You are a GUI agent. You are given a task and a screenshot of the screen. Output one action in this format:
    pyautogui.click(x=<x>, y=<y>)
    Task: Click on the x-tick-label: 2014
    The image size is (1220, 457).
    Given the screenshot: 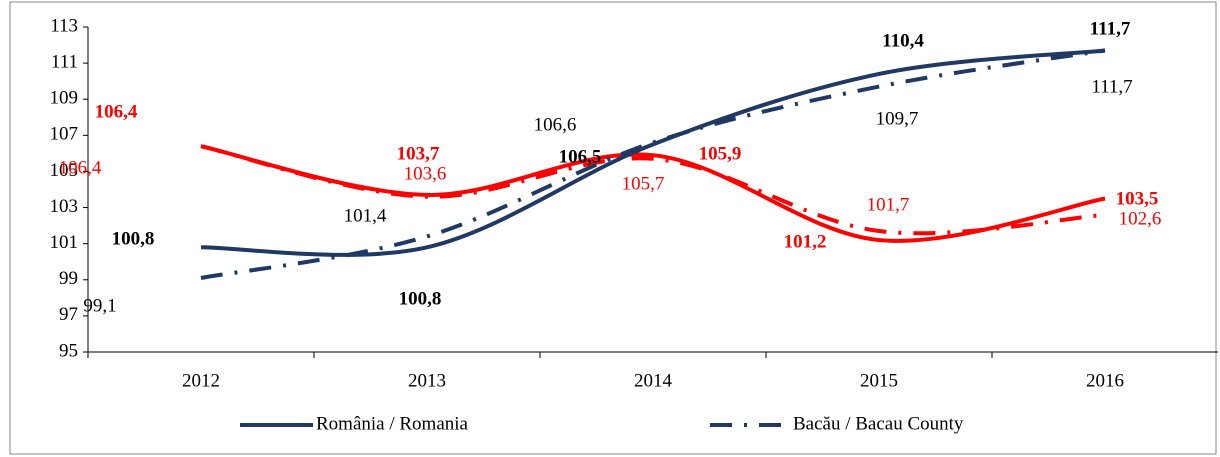 What is the action you would take?
    pyautogui.click(x=653, y=380)
    